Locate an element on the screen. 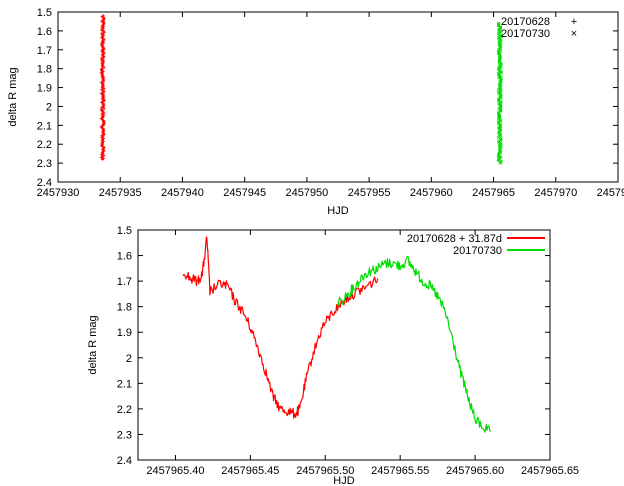  bottom-y-tick-label: 2.2 is located at coordinates (124, 410).